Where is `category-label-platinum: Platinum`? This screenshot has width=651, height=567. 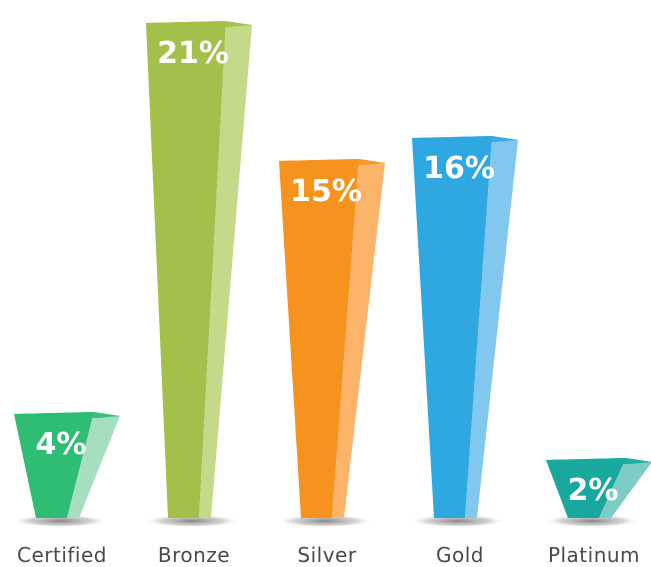
category-label-platinum: Platinum is located at coordinates (594, 555).